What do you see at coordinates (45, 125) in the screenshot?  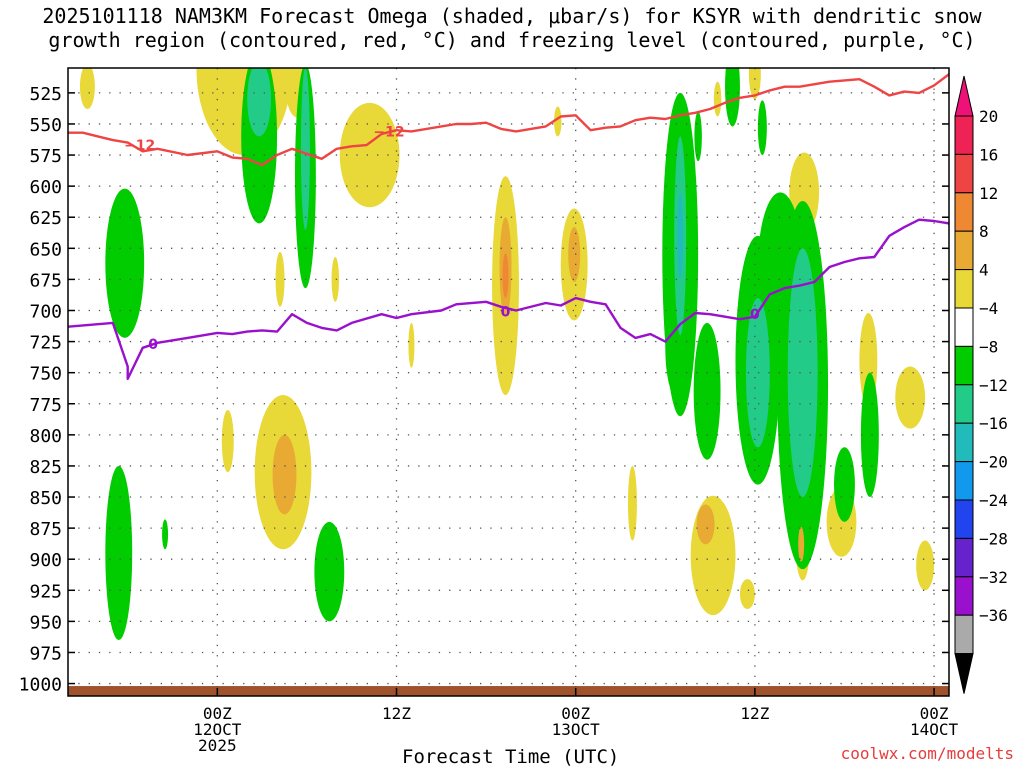 I see `y-tick-label-550: 550` at bounding box center [45, 125].